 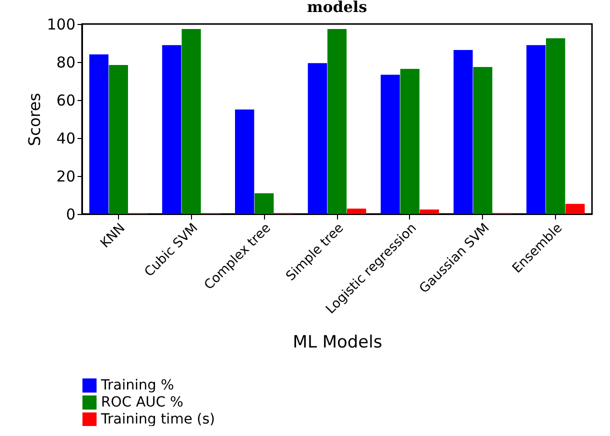 I want to click on x-axis-title: ML Models, so click(x=337, y=342).